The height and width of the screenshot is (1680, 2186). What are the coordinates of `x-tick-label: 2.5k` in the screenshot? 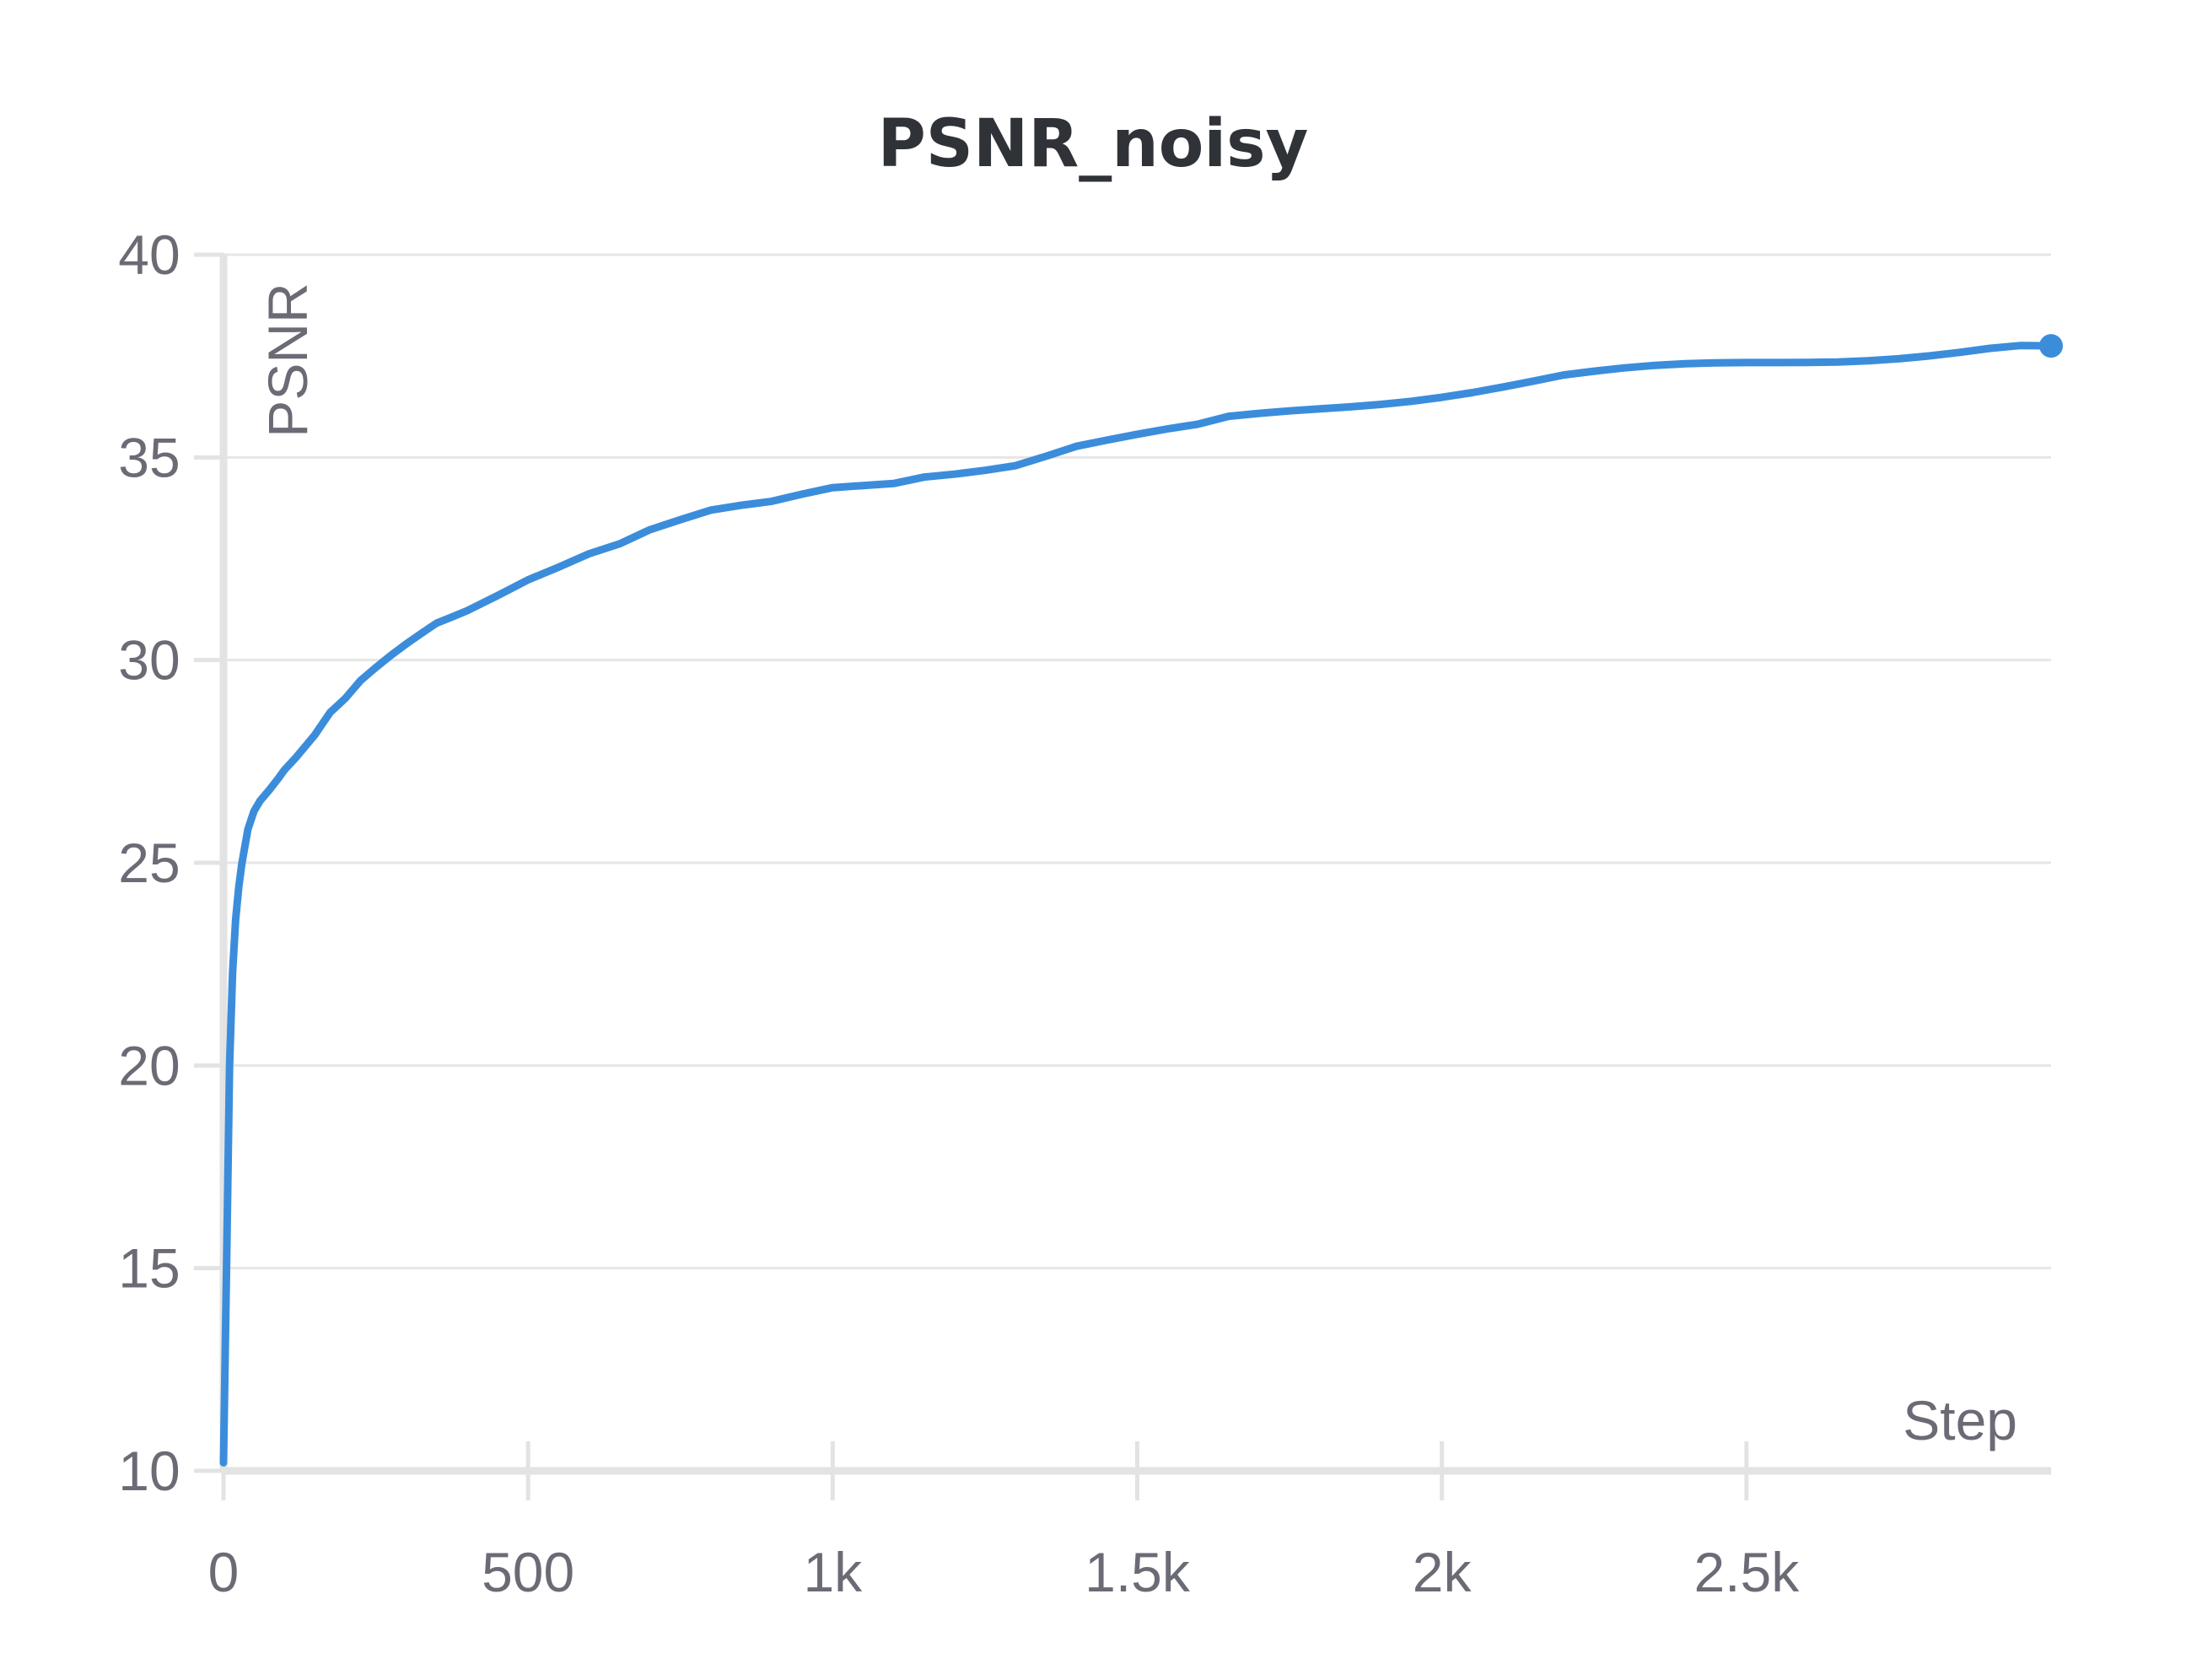 It's located at (1746, 1572).